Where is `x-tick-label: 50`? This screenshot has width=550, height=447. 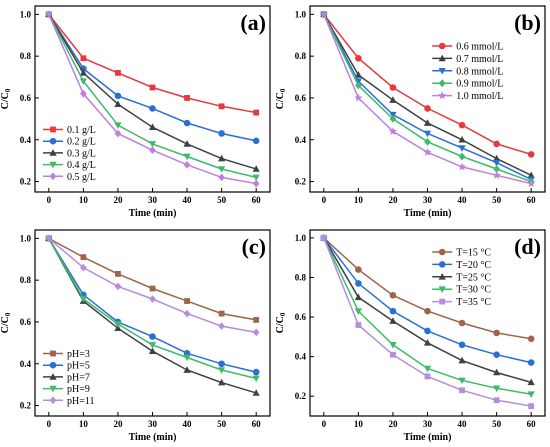 x-tick-label: 50 is located at coordinates (497, 424).